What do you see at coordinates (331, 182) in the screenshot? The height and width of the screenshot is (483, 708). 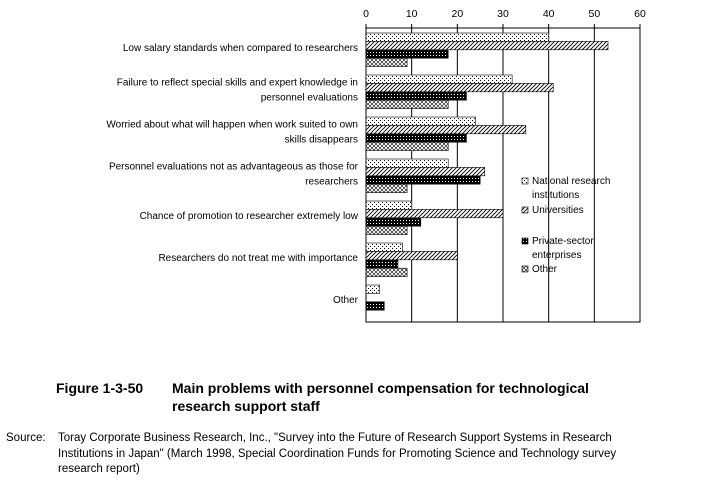 I see `category-label: researchers` at bounding box center [331, 182].